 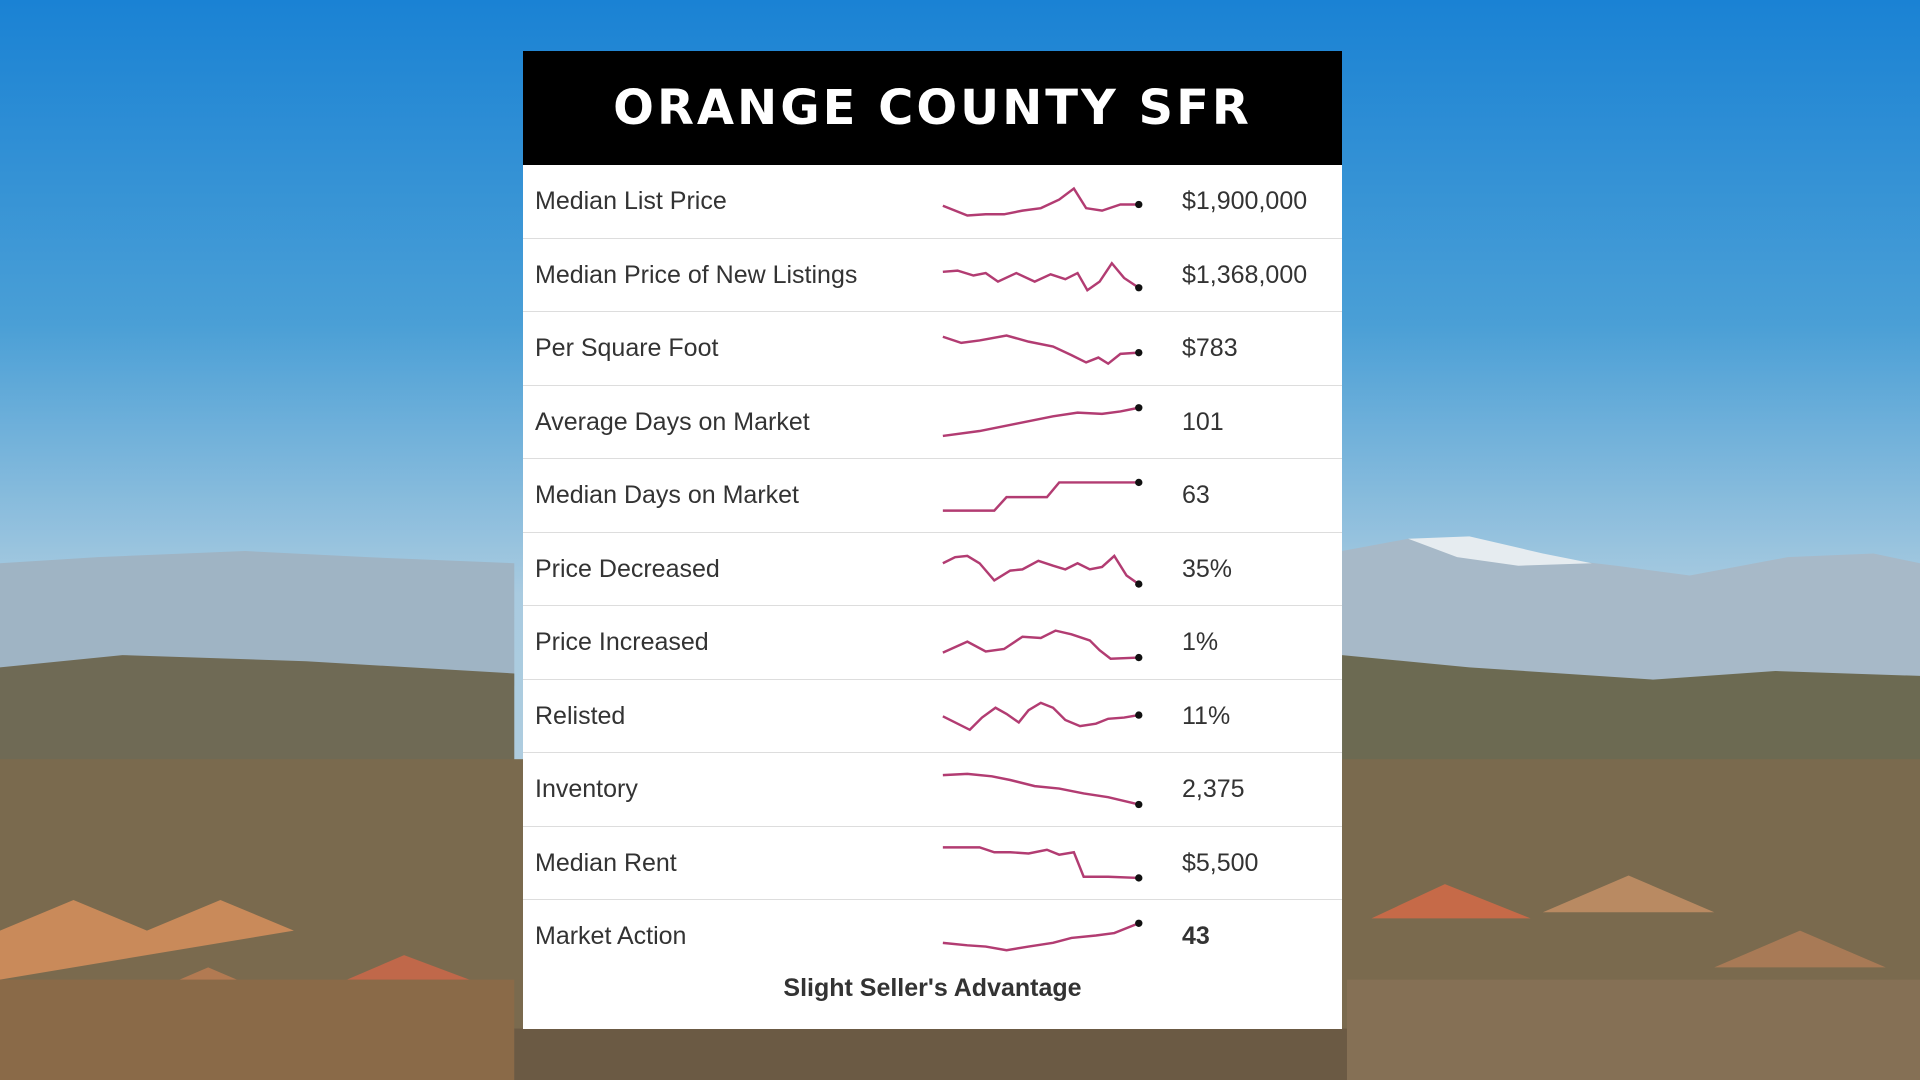 I want to click on row-value: $1,368,000, so click(x=1245, y=274).